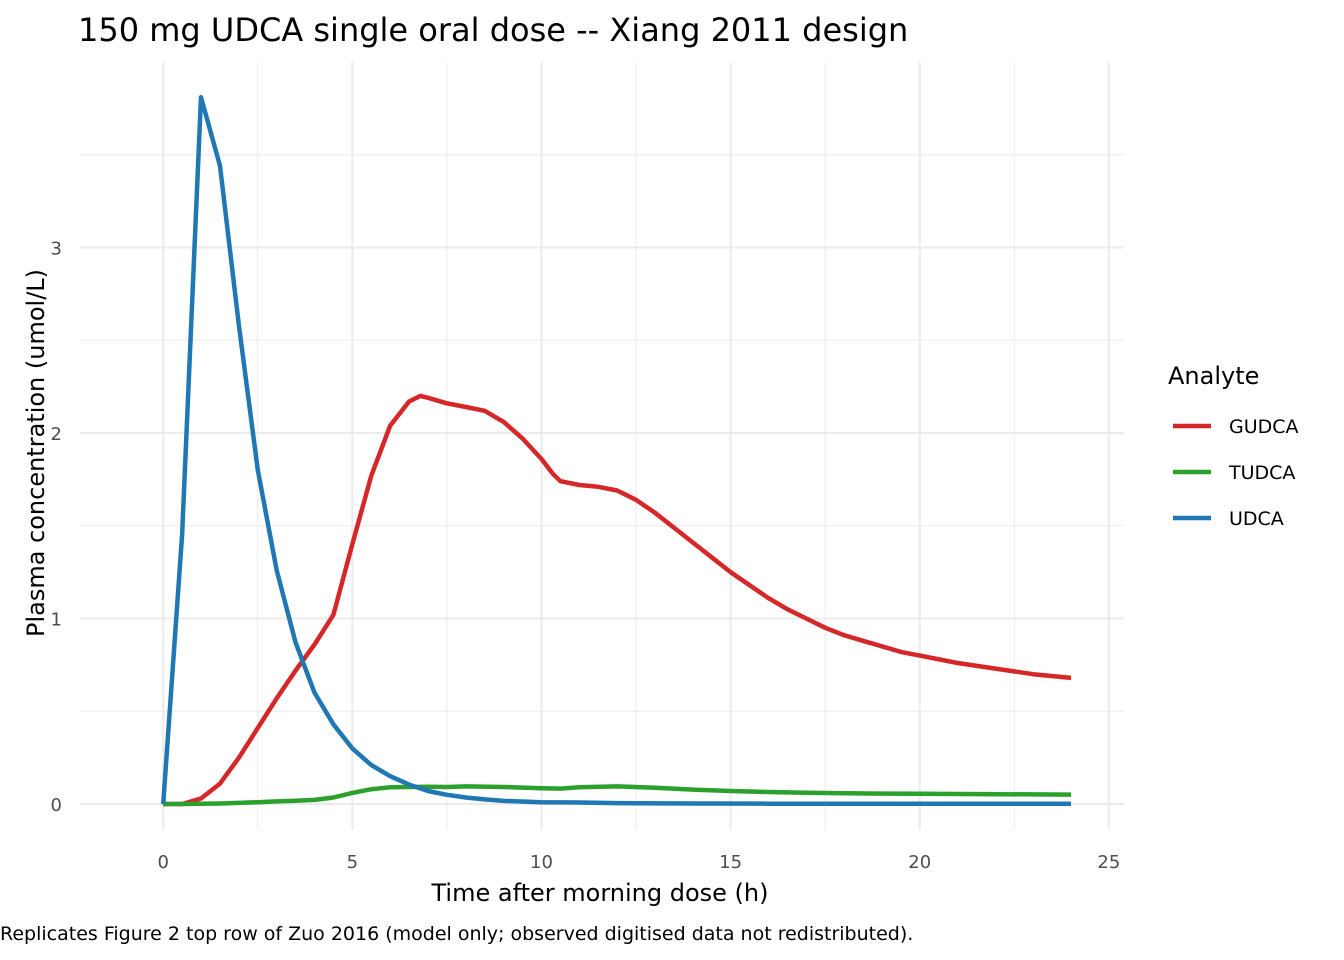 This screenshot has width=1344, height=960. What do you see at coordinates (56, 620) in the screenshot?
I see `y-tick-label: 1` at bounding box center [56, 620].